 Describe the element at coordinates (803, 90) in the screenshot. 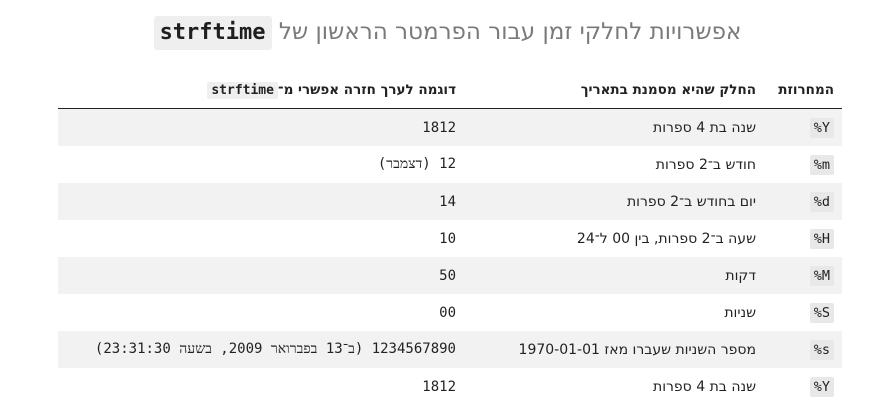

I see `header-directive: המחרוזת` at that location.